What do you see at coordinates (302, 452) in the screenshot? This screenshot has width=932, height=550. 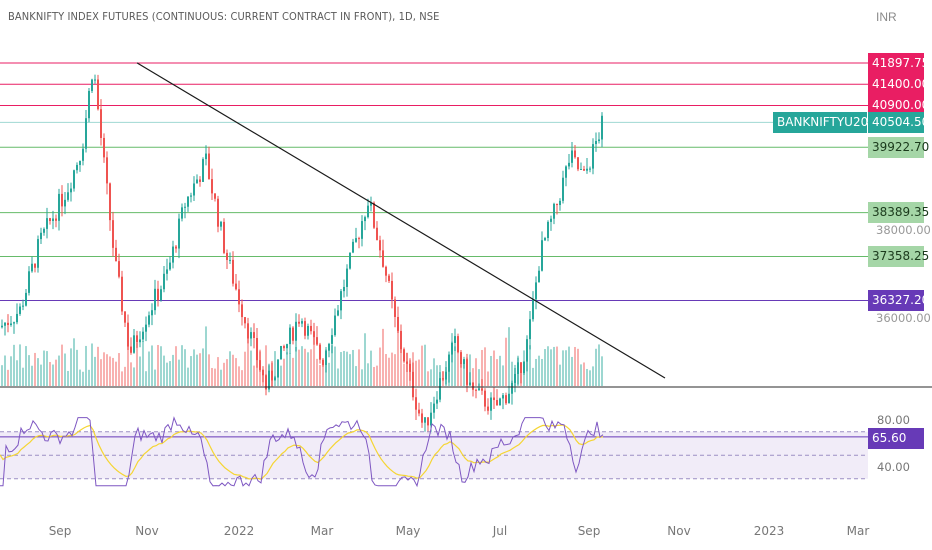 I see `rsi-line` at bounding box center [302, 452].